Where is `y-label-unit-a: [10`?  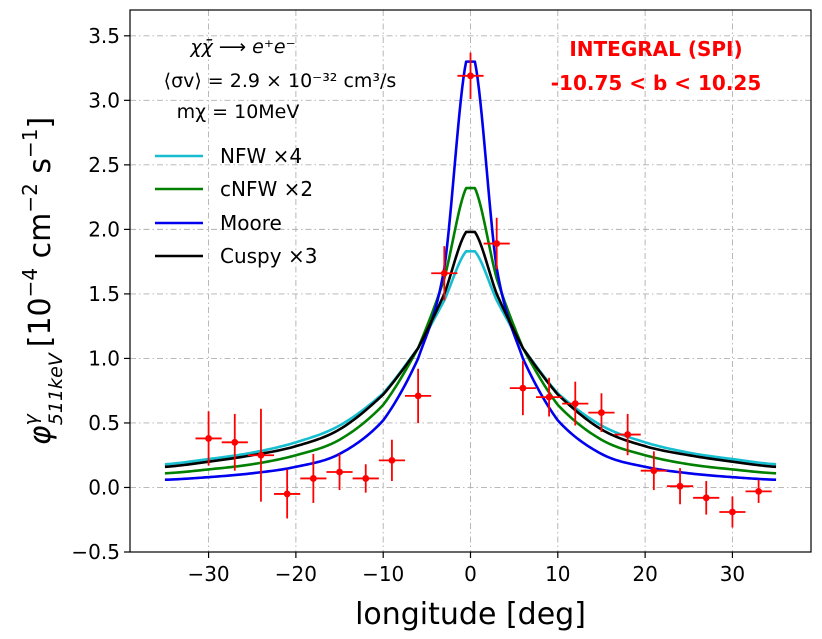 y-label-unit-a: [10 is located at coordinates (40, 322).